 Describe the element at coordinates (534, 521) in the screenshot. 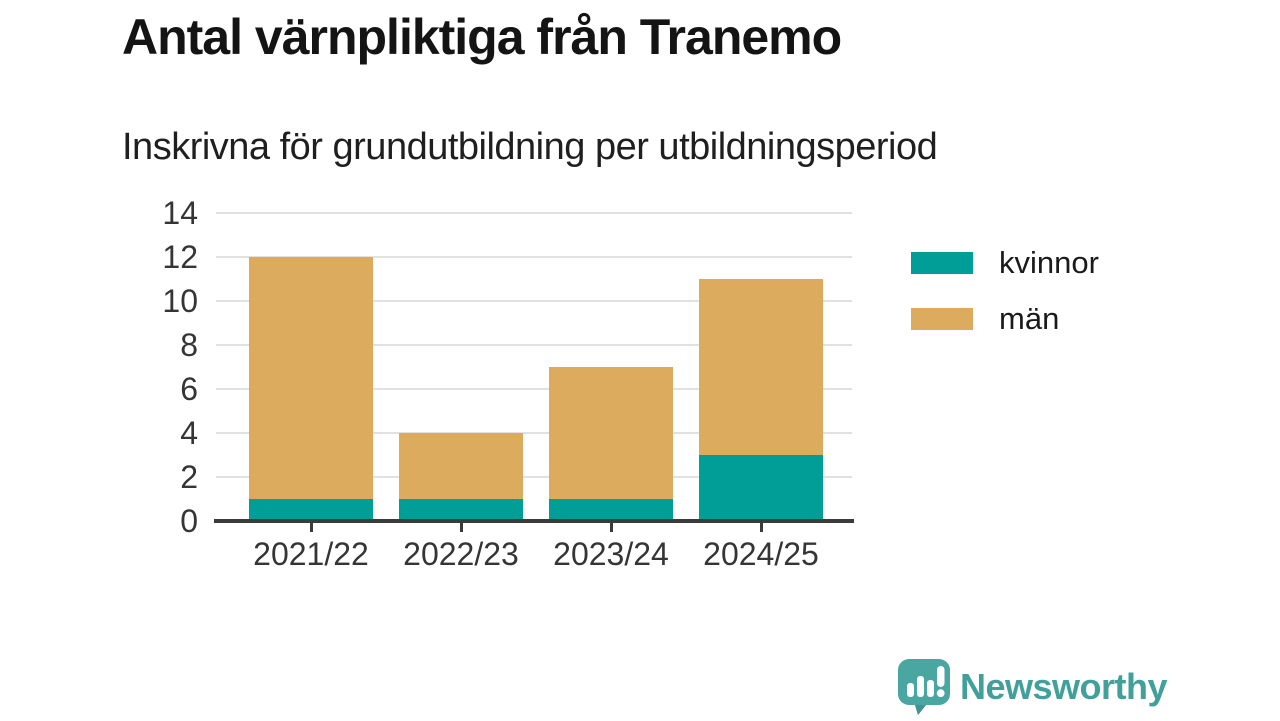

I see `x-axis-line` at that location.